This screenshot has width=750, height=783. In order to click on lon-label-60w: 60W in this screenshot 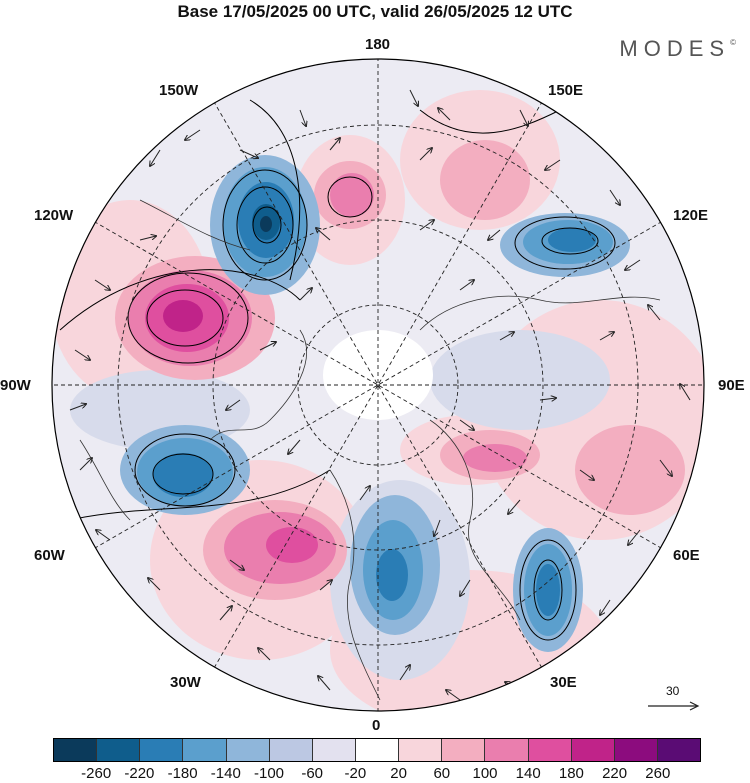, I will do `click(49, 555)`.